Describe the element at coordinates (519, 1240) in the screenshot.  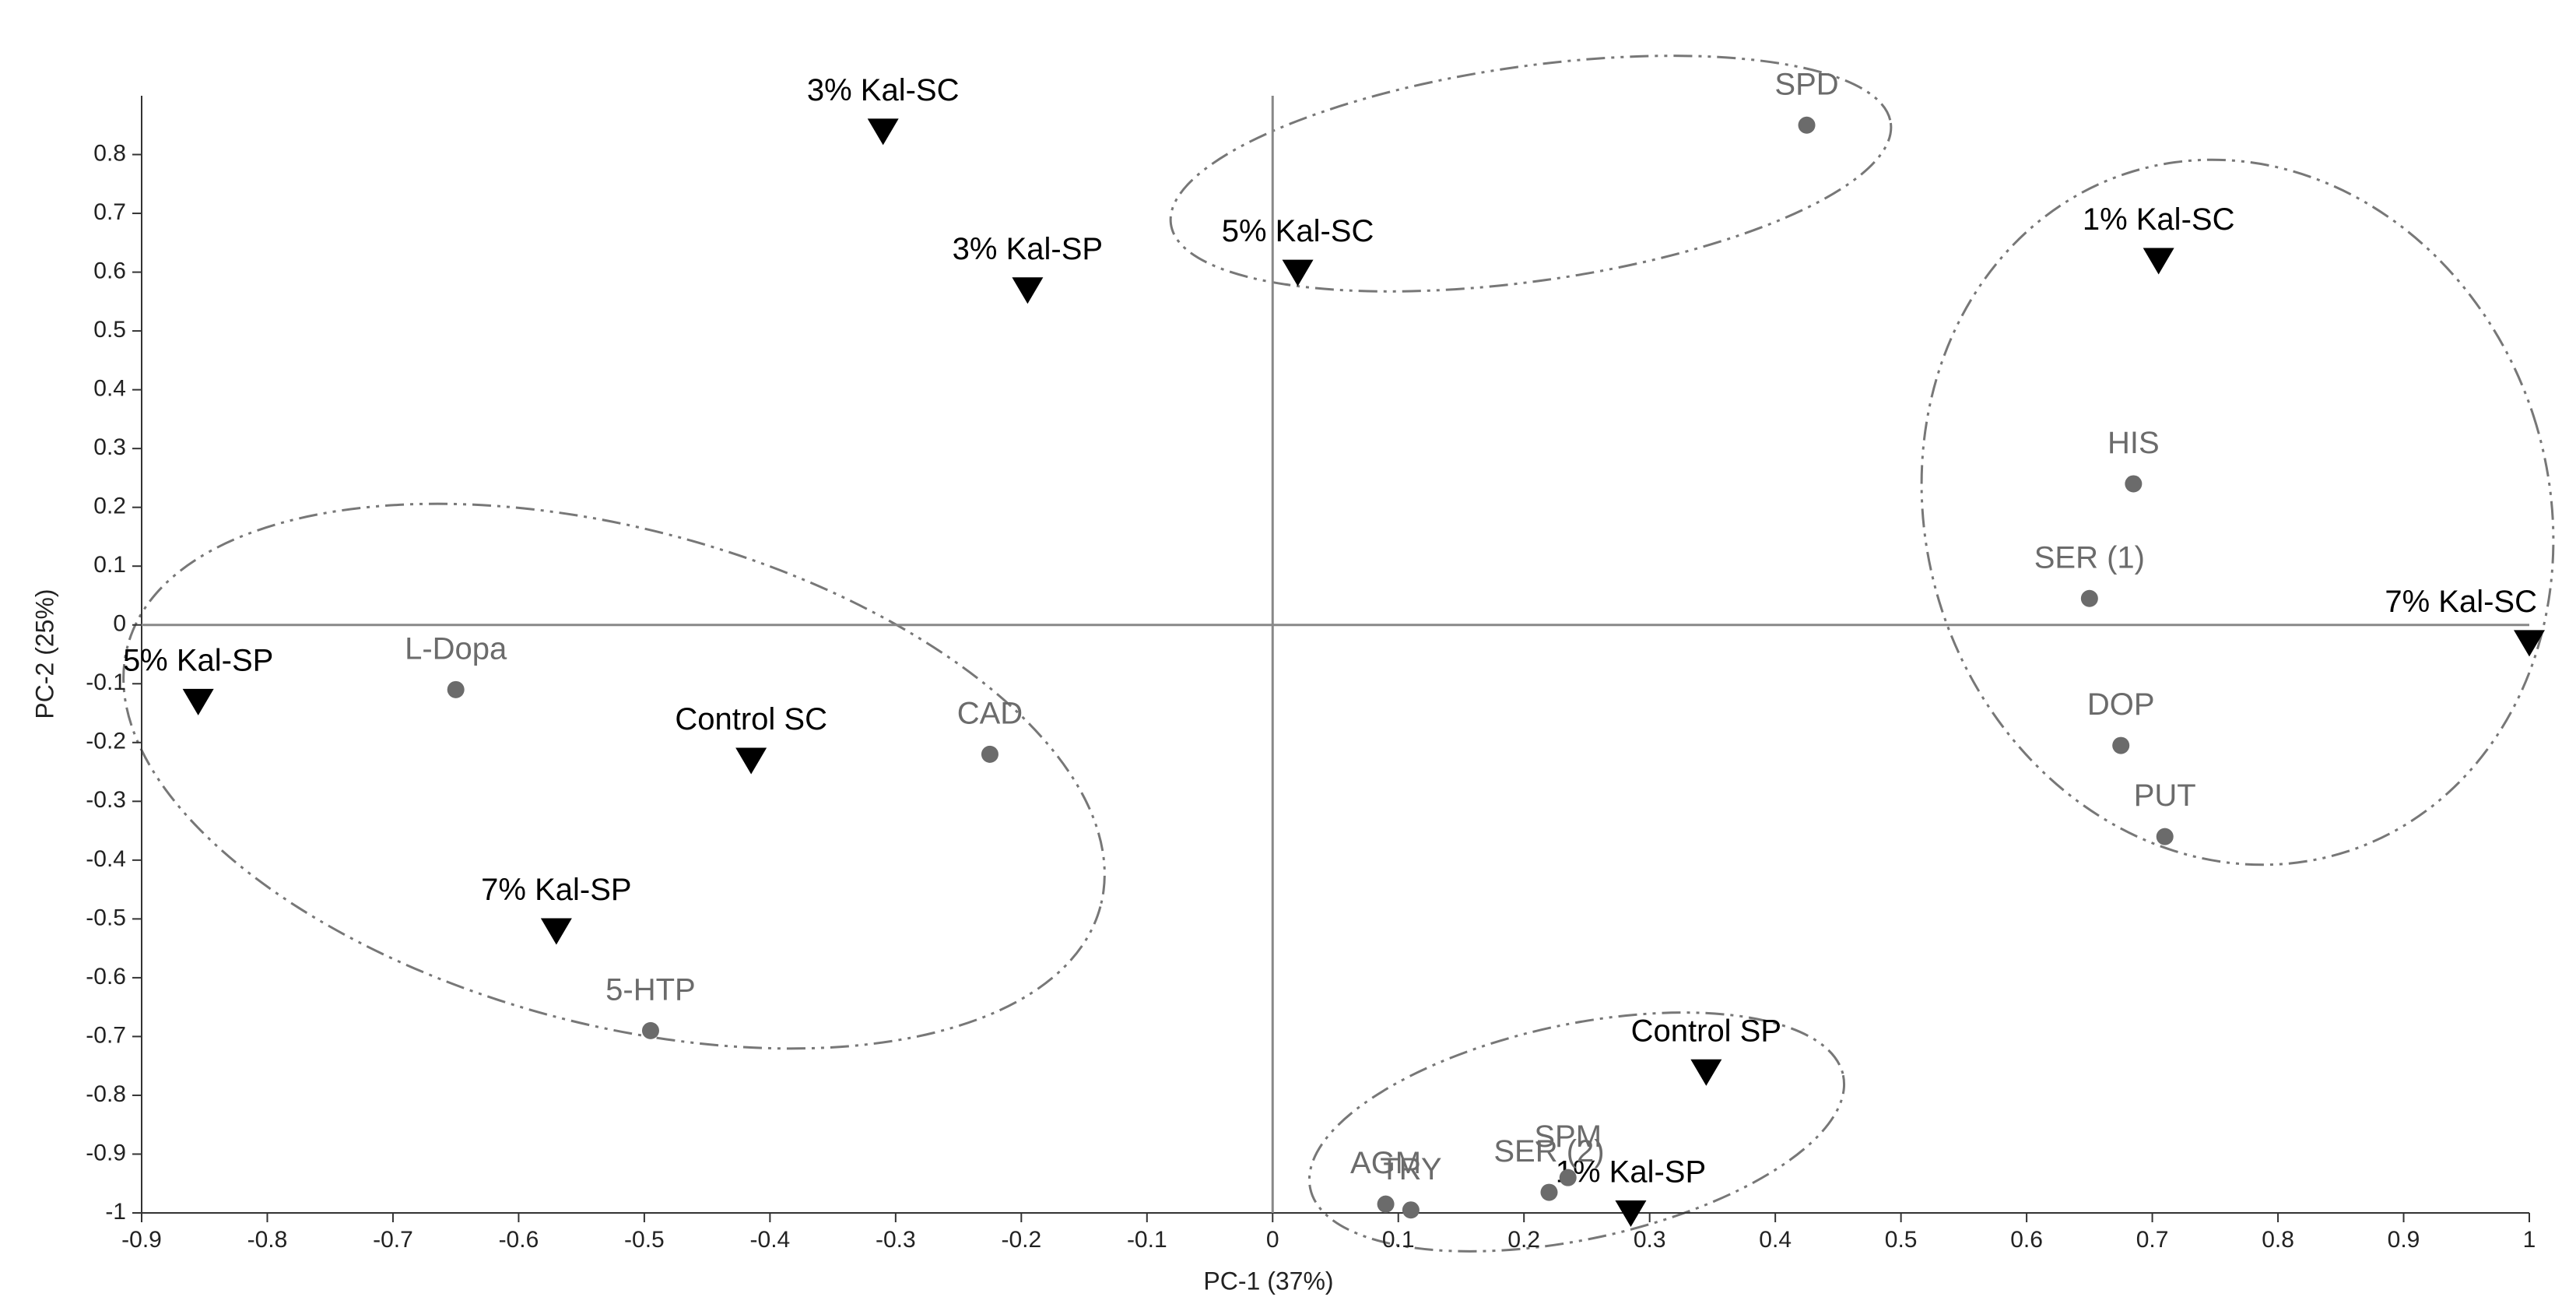
I see `x-tick-label: -0.6` at that location.